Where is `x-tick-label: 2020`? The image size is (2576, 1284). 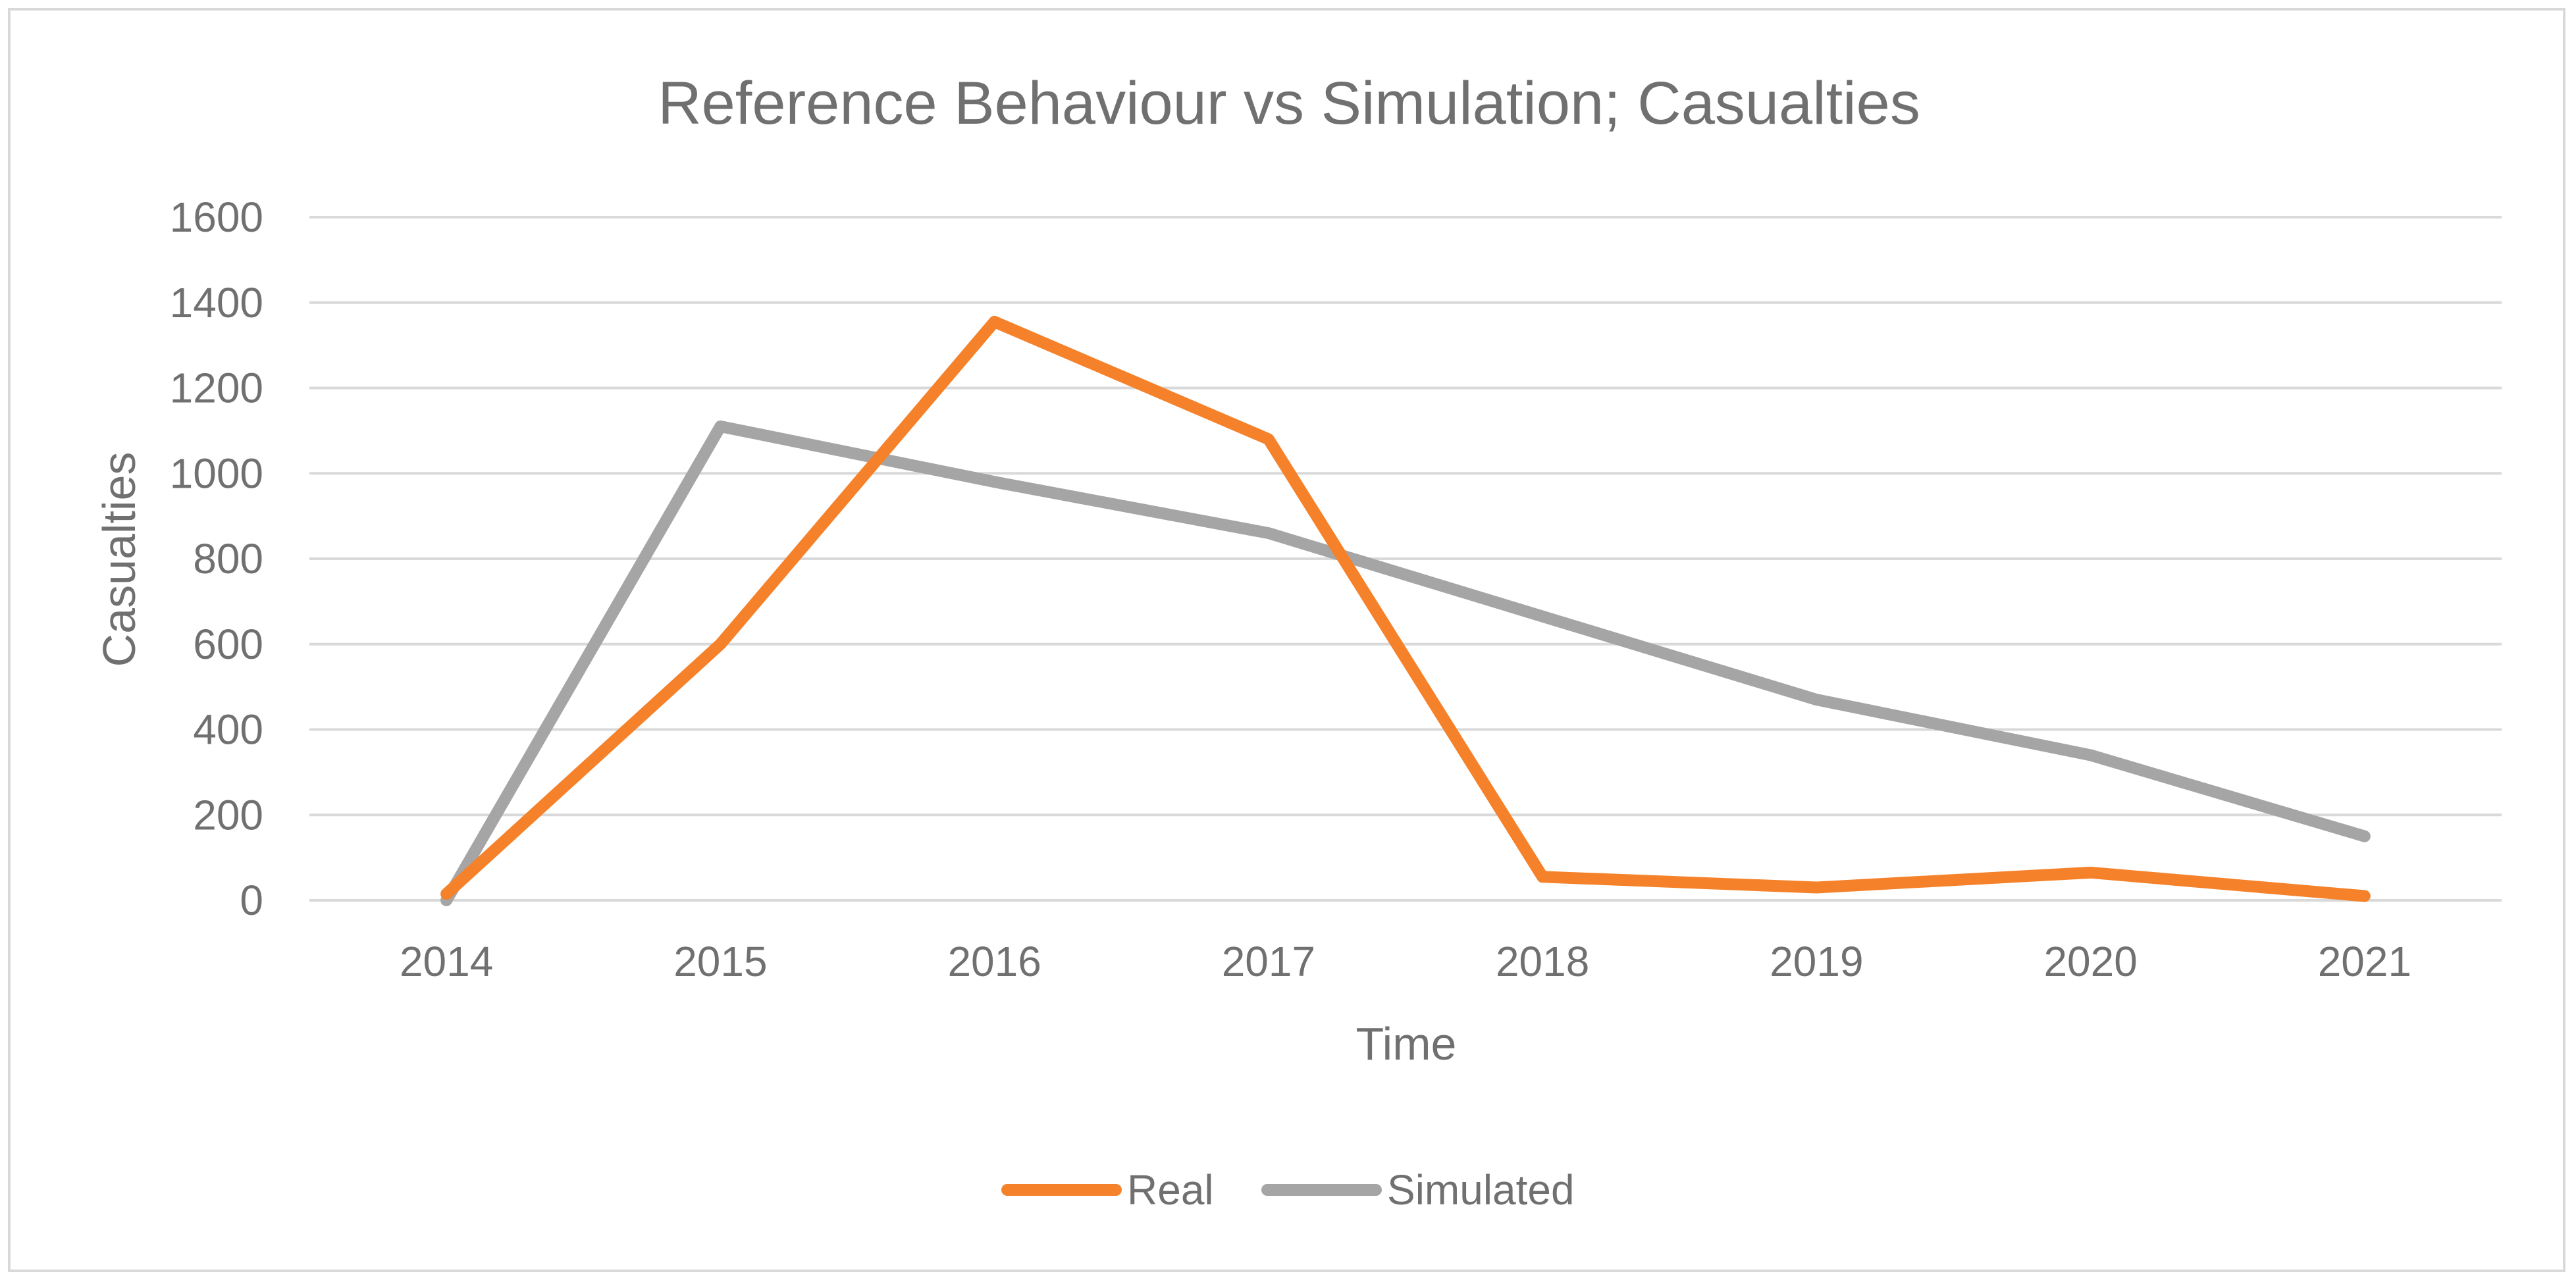
x-tick-label: 2020 is located at coordinates (2090, 961).